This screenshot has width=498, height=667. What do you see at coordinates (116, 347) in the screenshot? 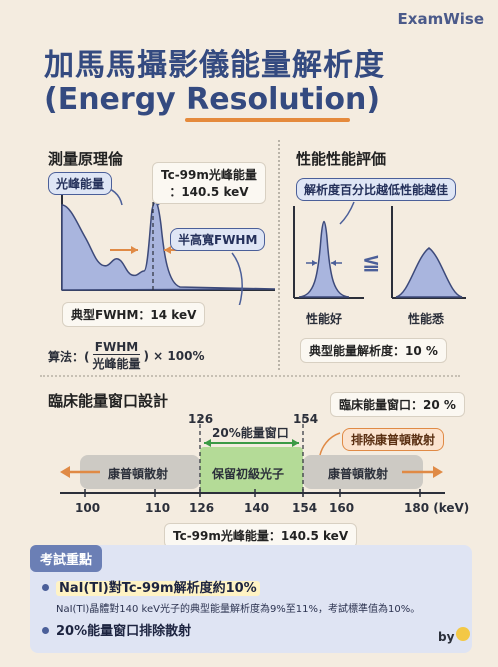
I see `formula-numerator: FWHM` at bounding box center [116, 347].